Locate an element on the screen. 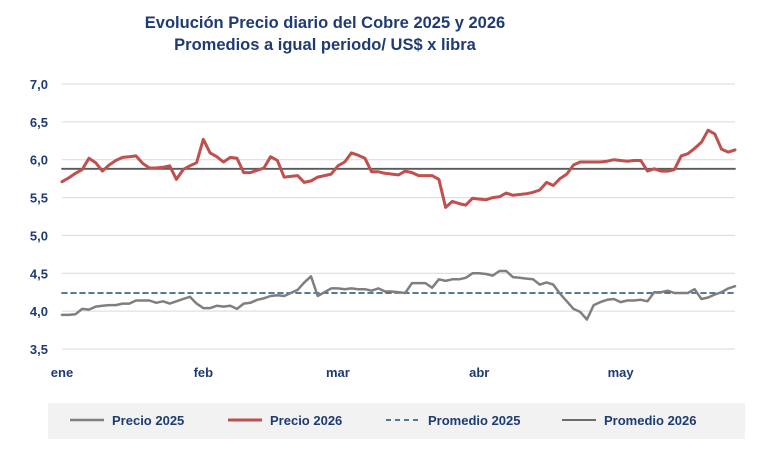  legend-label: Promedio 2025 is located at coordinates (474, 420).